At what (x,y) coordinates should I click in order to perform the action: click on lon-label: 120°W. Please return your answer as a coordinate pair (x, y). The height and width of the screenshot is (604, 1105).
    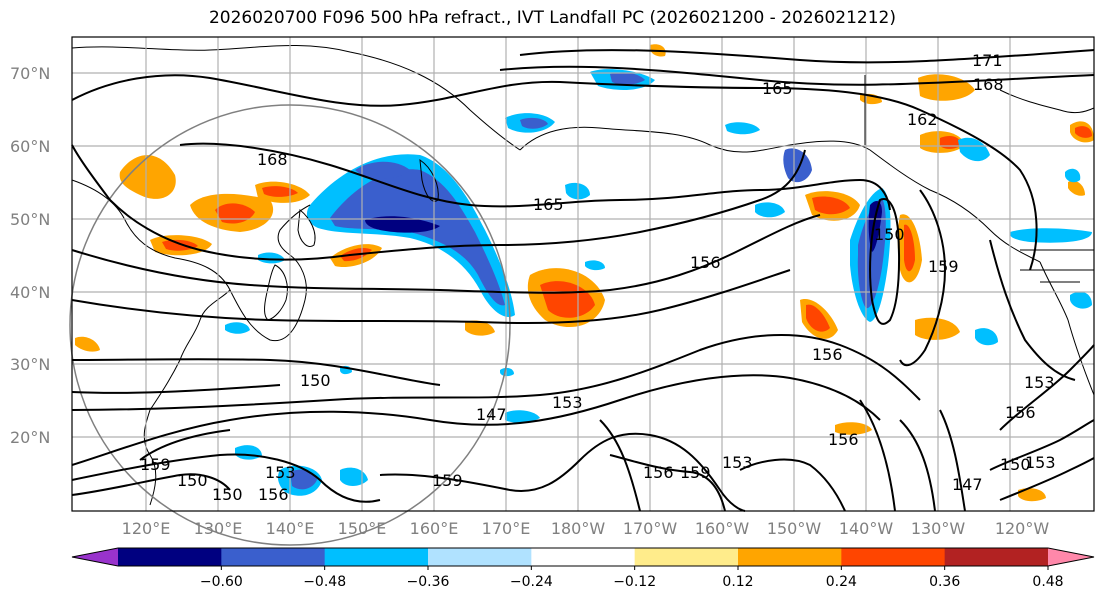
    Looking at the image, I should click on (1022, 528).